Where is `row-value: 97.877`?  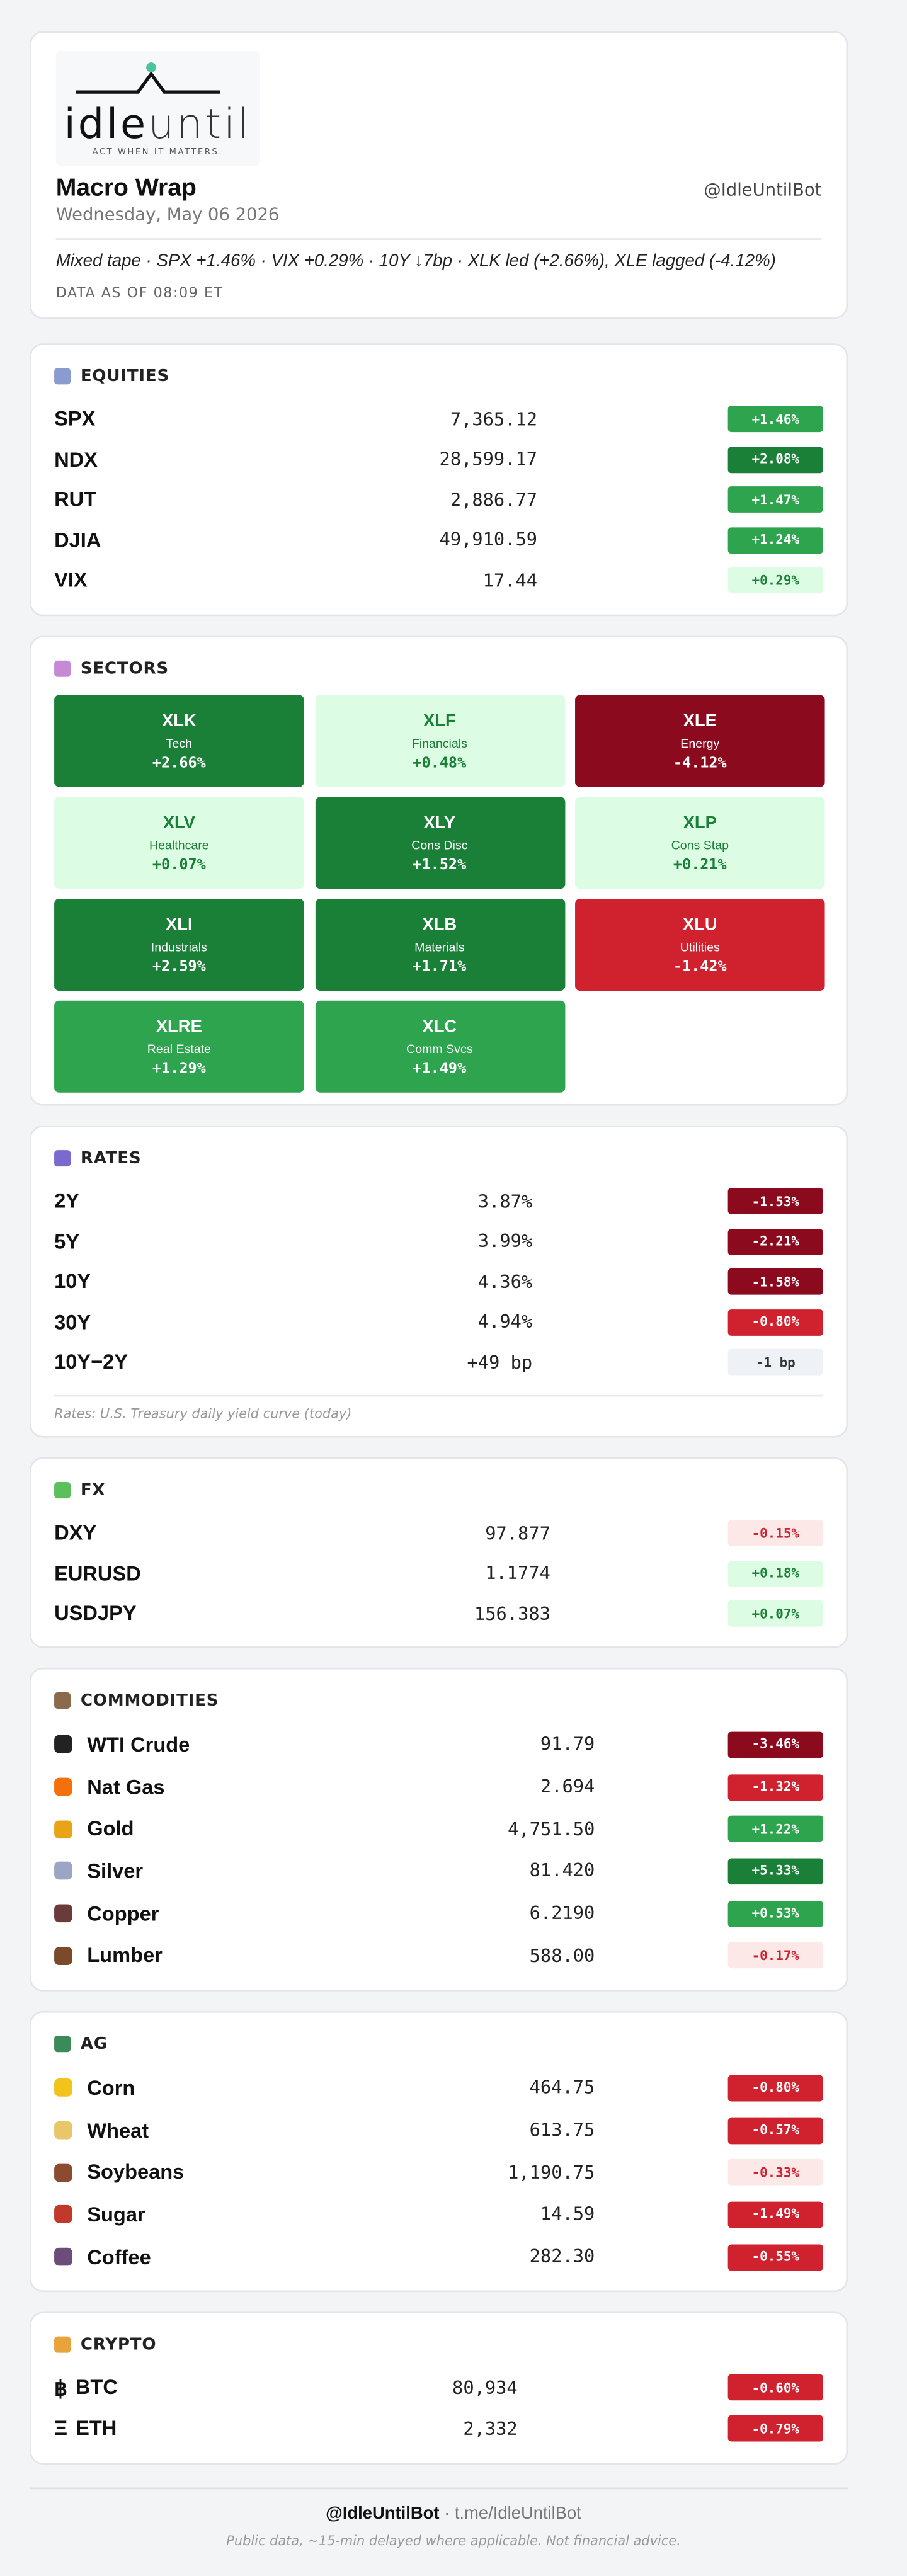
row-value: 97.877 is located at coordinates (517, 1533).